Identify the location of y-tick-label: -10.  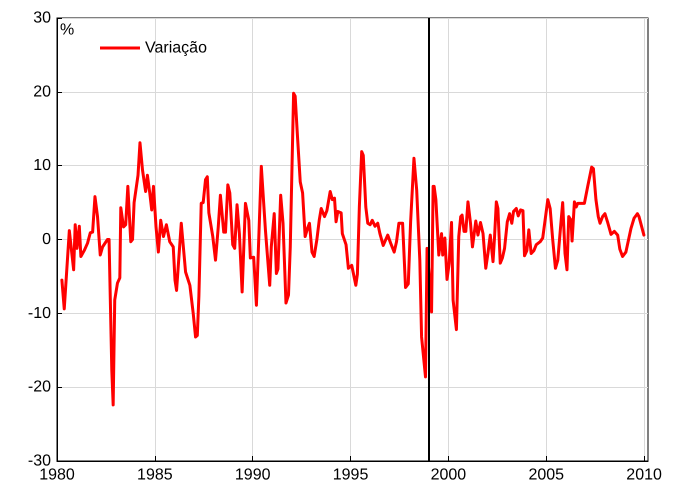
(40, 313).